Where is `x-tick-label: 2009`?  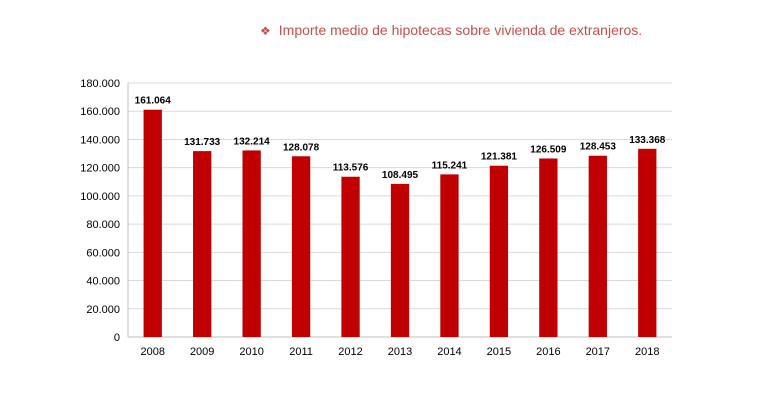
x-tick-label: 2009 is located at coordinates (202, 352).